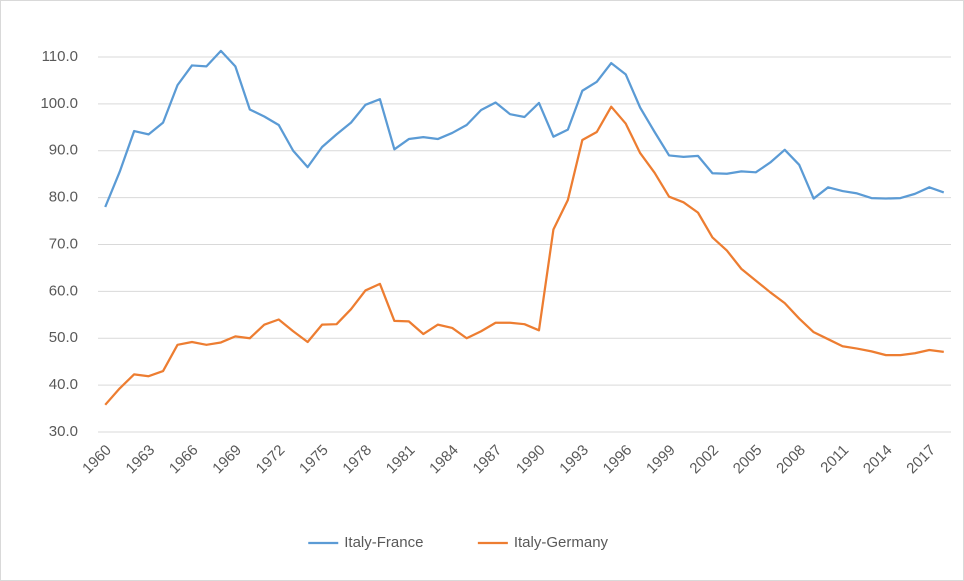 The image size is (964, 581). I want to click on y-tick-label: 70.0, so click(63, 243).